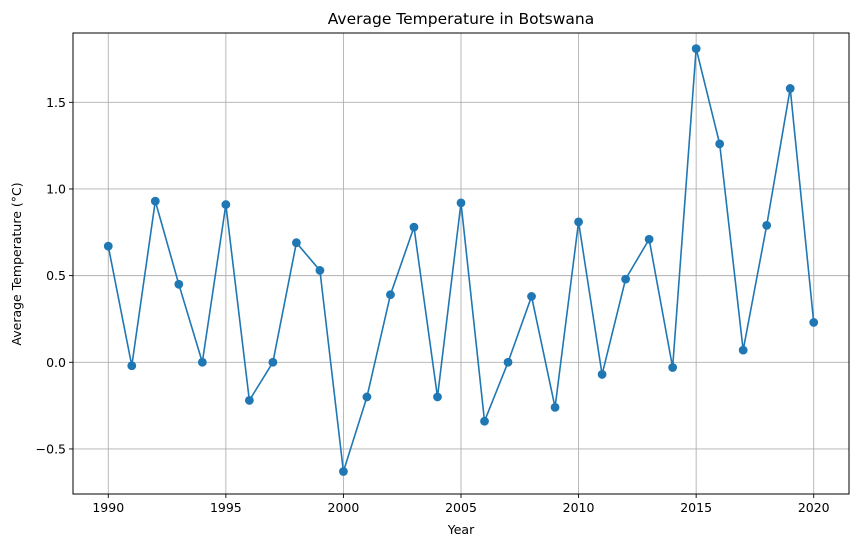 The image size is (857, 547). I want to click on x-tick-label: 1990, so click(108, 507).